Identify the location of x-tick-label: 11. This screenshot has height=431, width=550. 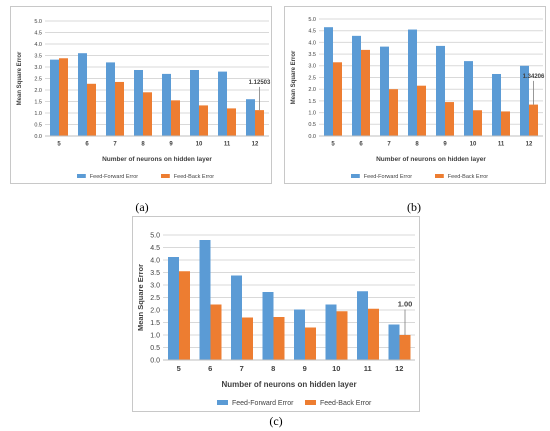
(227, 145).